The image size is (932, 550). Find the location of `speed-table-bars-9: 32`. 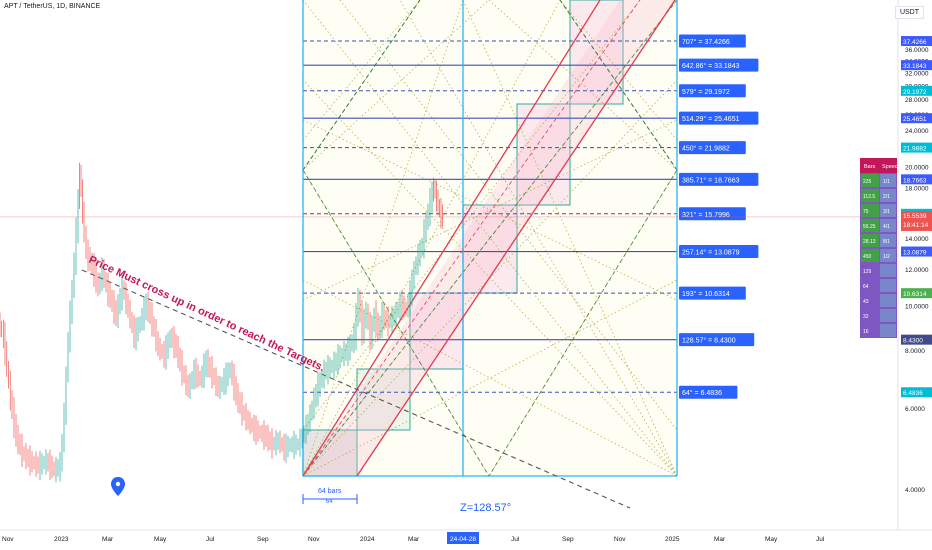

speed-table-bars-9: 32 is located at coordinates (866, 317).